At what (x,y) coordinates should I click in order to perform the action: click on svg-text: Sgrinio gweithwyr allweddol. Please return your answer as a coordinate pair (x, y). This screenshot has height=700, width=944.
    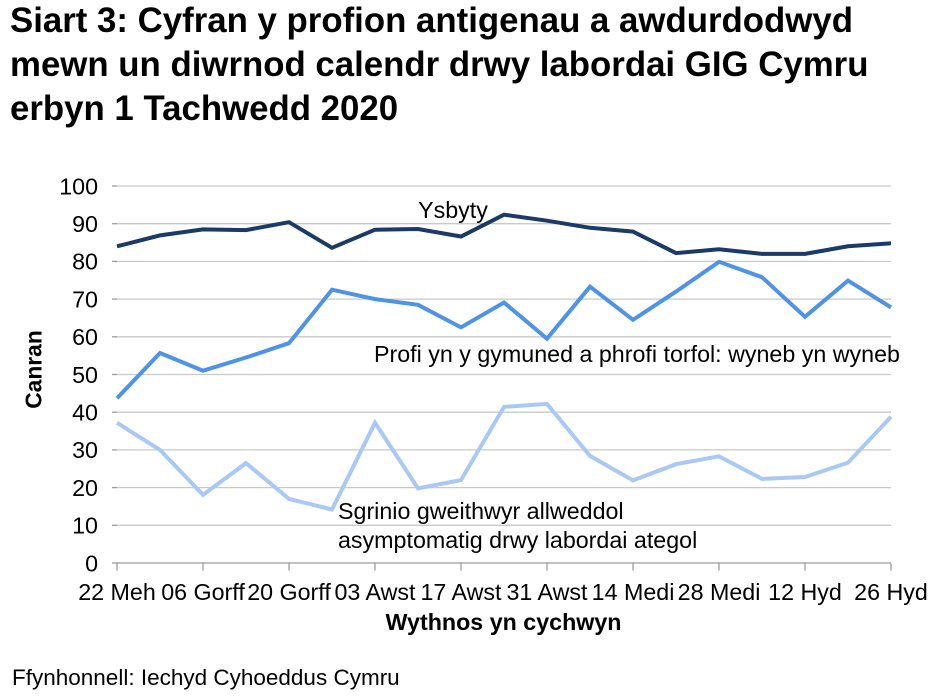
    Looking at the image, I should click on (481, 511).